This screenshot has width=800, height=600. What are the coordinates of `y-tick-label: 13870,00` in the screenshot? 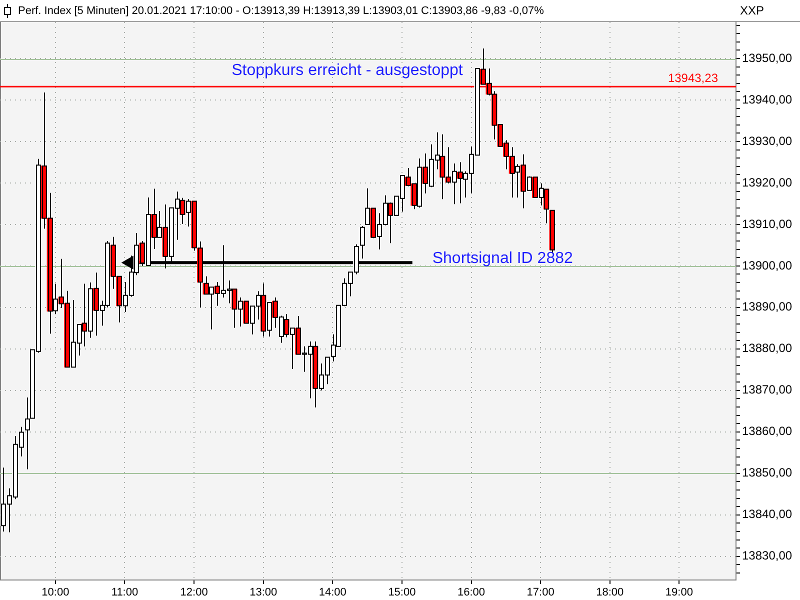 It's located at (767, 389).